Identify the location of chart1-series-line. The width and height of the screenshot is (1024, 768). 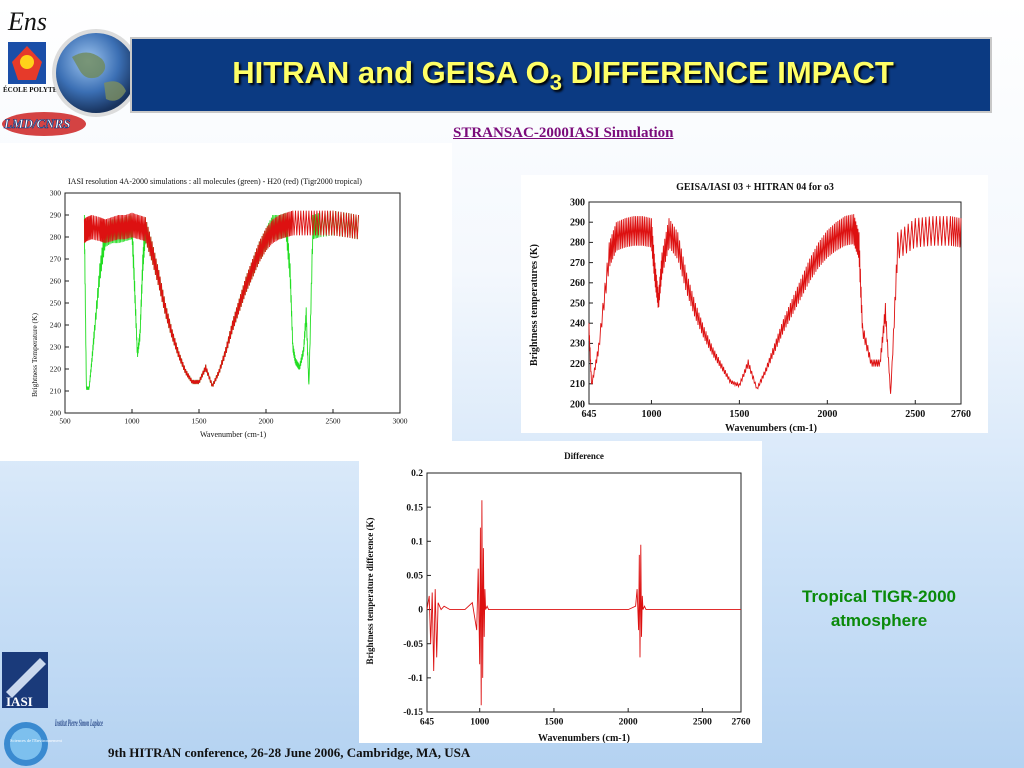
(221, 298).